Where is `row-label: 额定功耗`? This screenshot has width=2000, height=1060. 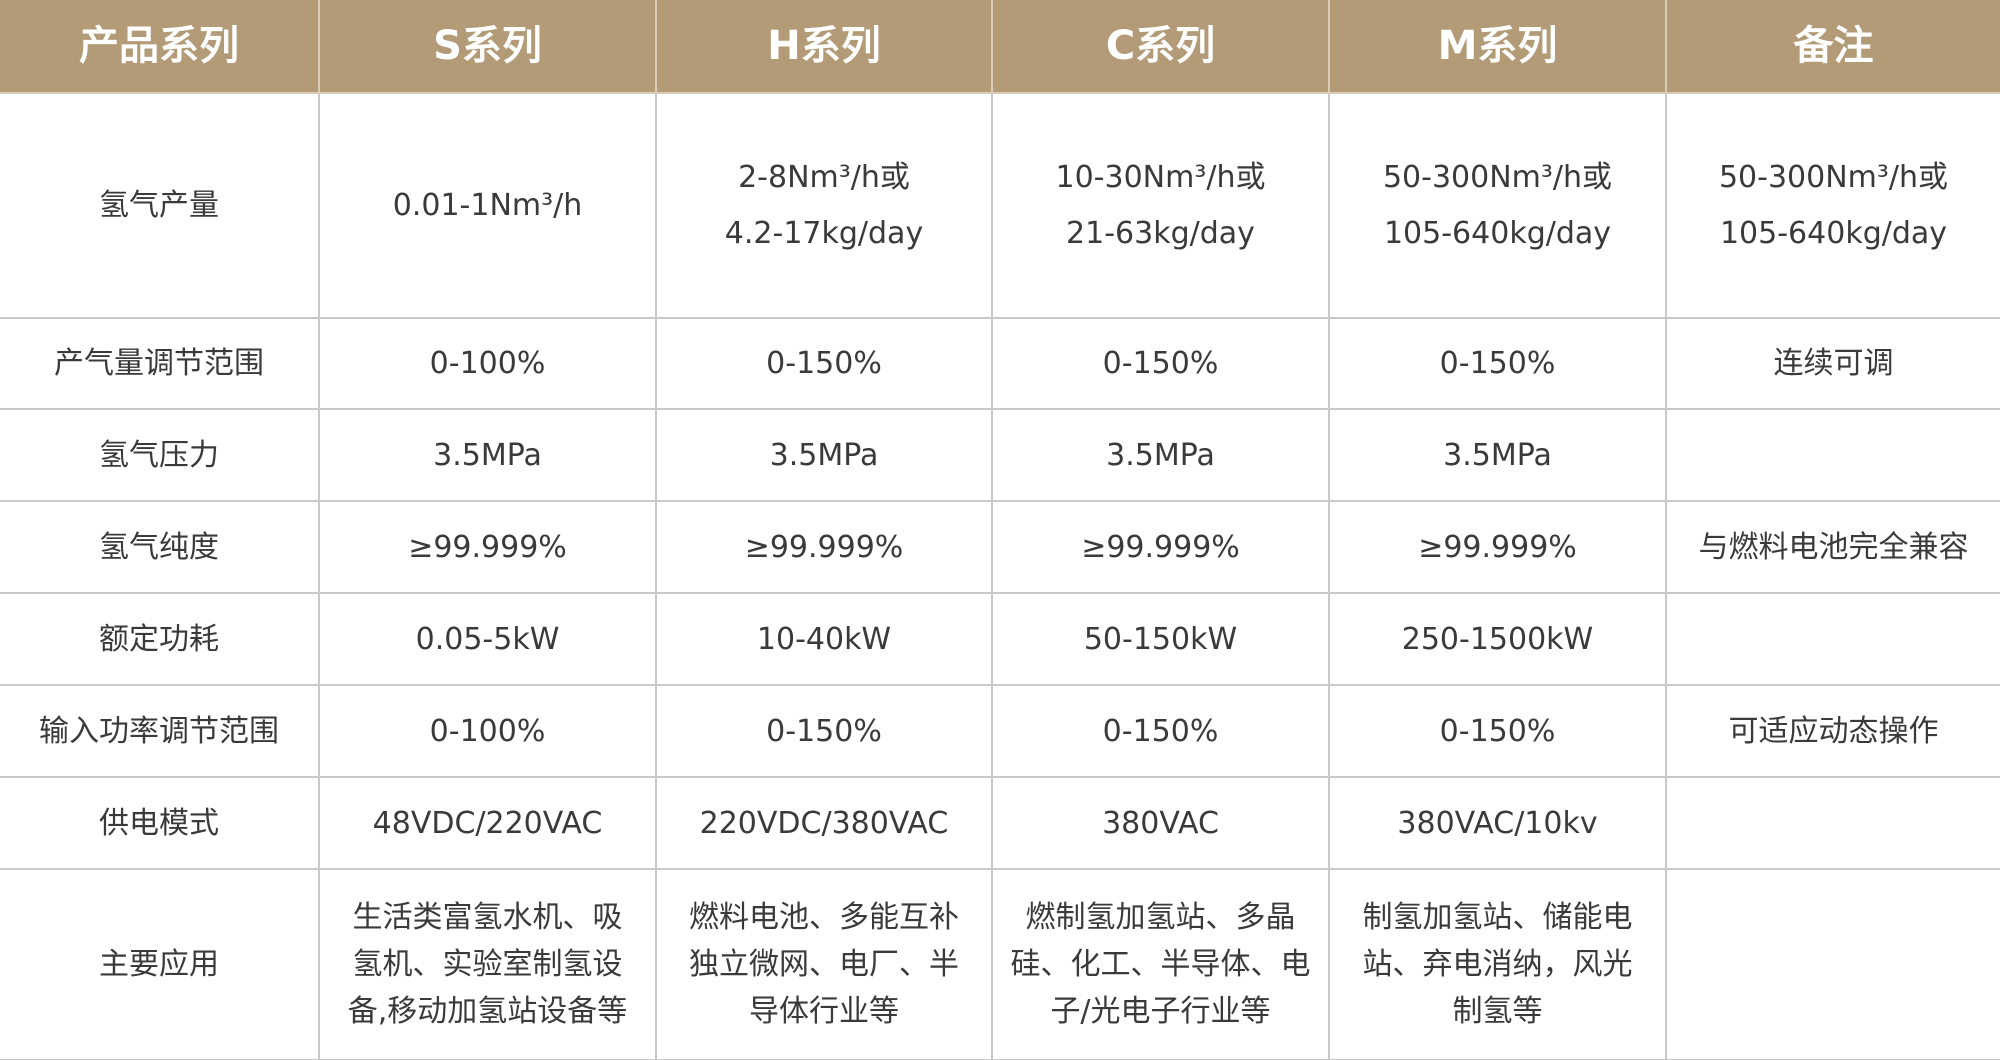 row-label: 额定功耗 is located at coordinates (160, 639).